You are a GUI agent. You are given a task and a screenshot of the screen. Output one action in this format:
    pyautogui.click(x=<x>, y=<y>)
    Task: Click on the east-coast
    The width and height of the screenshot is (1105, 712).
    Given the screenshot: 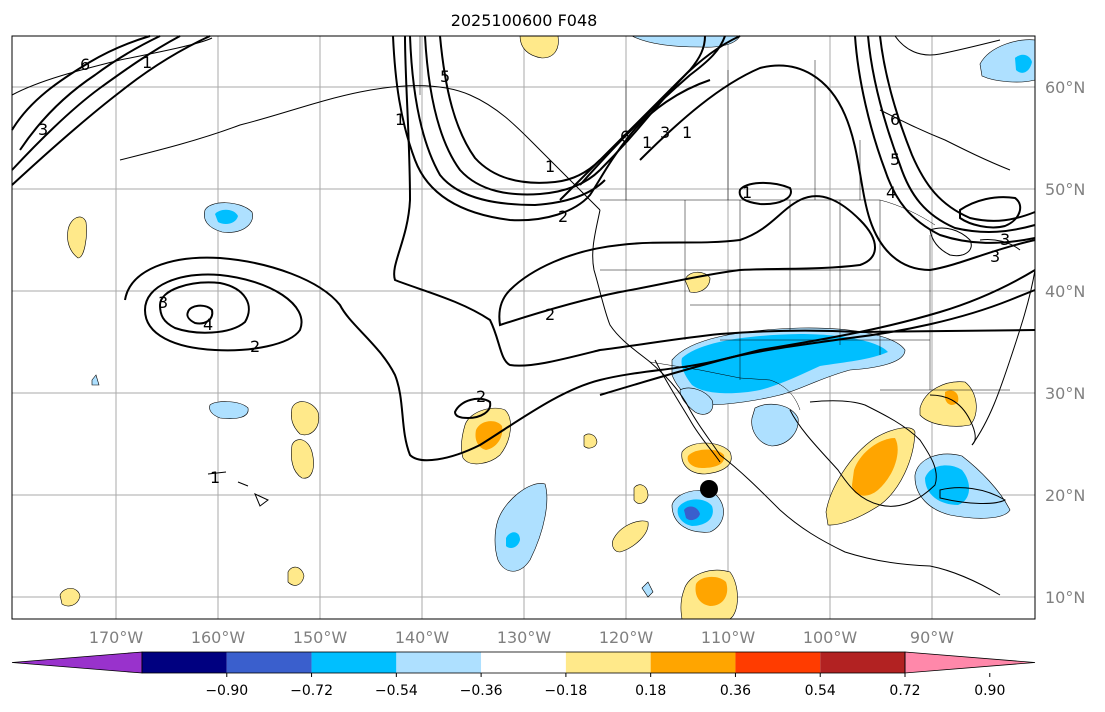 What is the action you would take?
    pyautogui.click(x=1003, y=357)
    